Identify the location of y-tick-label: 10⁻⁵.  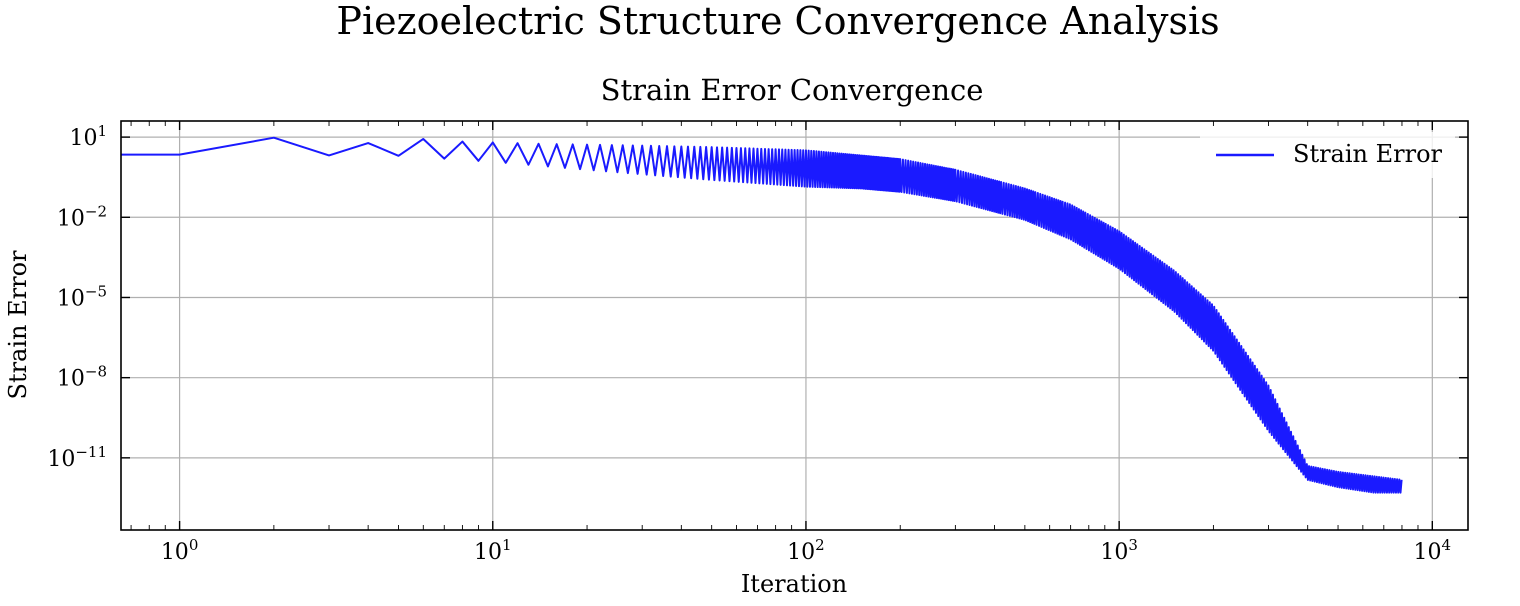
(82, 296).